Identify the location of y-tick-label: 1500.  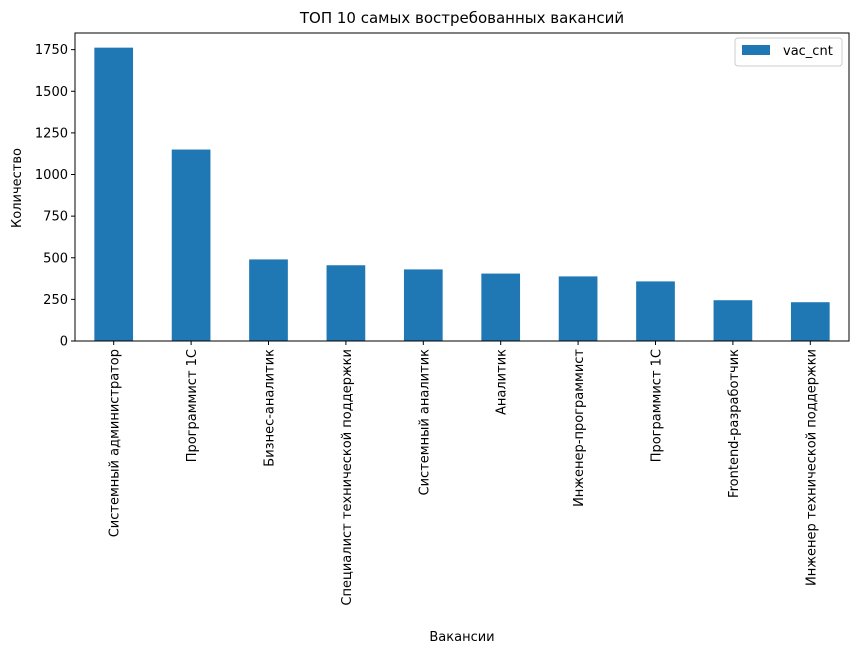
(51, 92).